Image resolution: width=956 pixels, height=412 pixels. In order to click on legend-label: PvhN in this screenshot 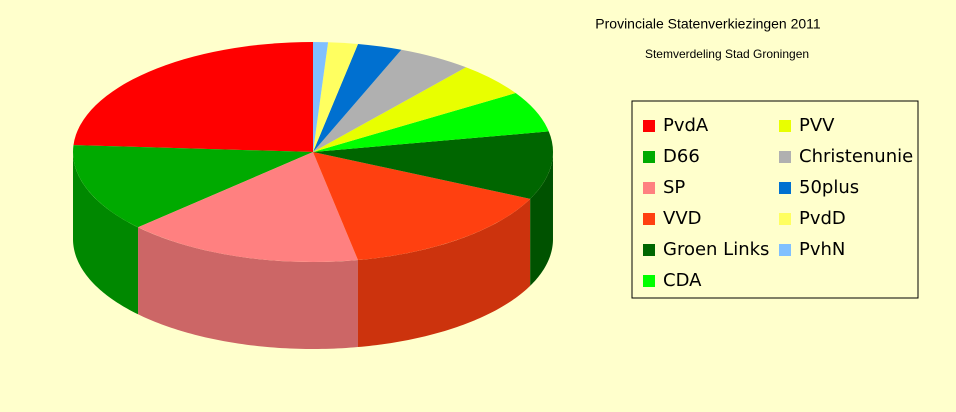, I will do `click(822, 249)`.